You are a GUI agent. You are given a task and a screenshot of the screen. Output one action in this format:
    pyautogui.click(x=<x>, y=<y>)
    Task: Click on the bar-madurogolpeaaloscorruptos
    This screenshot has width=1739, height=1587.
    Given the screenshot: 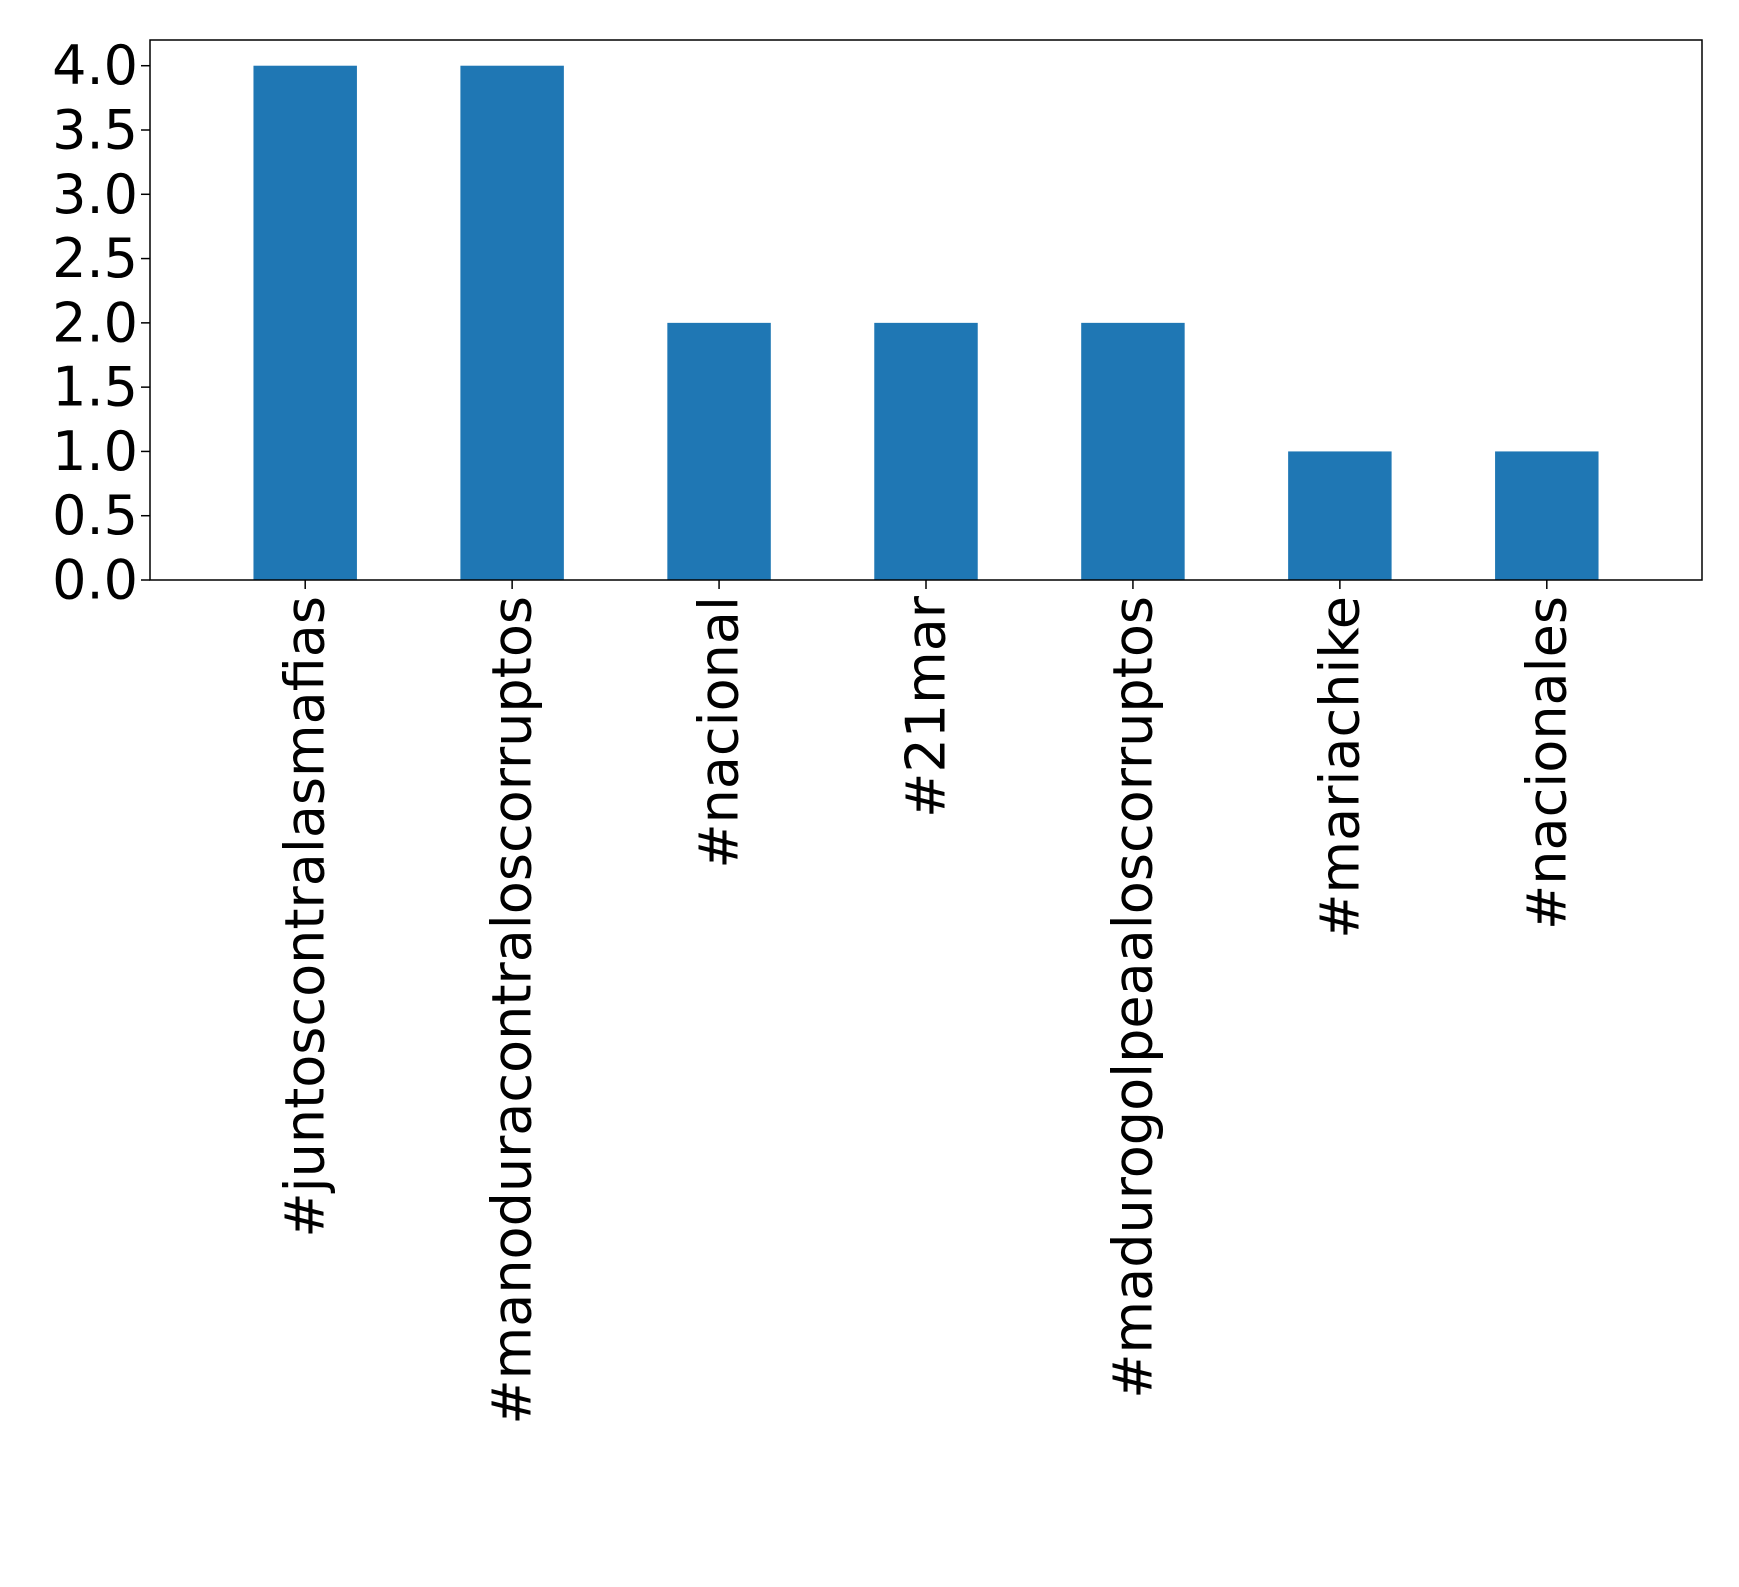 What is the action you would take?
    pyautogui.click(x=1133, y=451)
    